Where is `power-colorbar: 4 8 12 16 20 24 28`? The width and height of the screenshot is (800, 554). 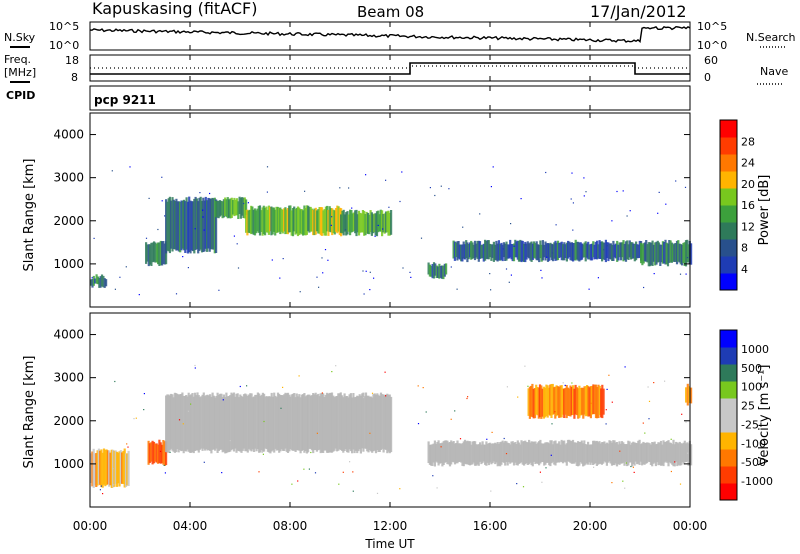
power-colorbar: 4 8 12 16 20 24 28 is located at coordinates (737, 205).